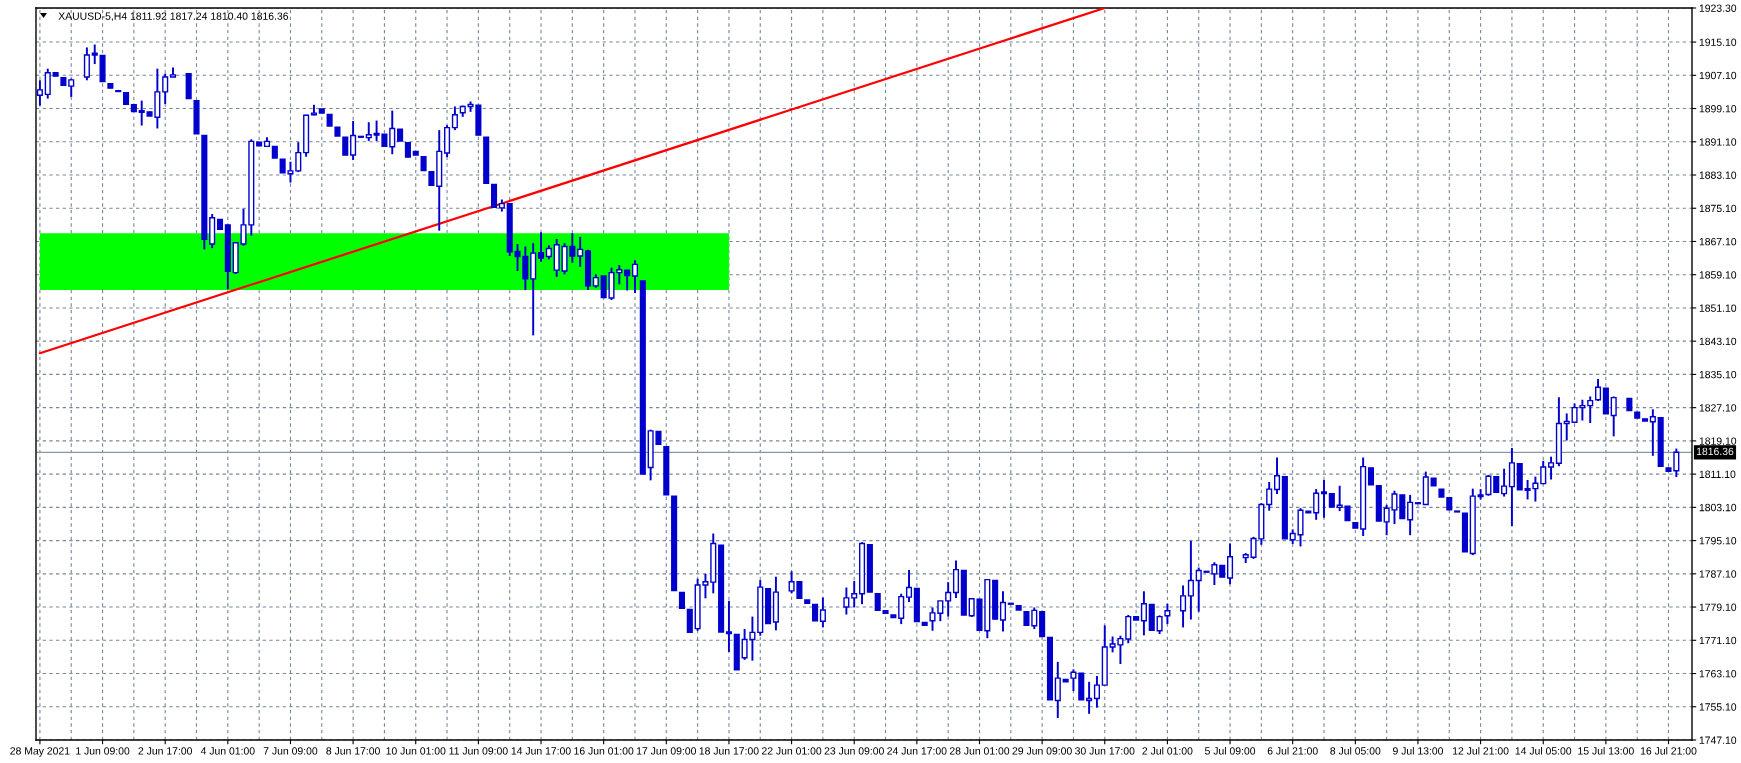  What do you see at coordinates (729, 751) in the screenshot?
I see `x-tick-label: 18 Jun 17:00` at bounding box center [729, 751].